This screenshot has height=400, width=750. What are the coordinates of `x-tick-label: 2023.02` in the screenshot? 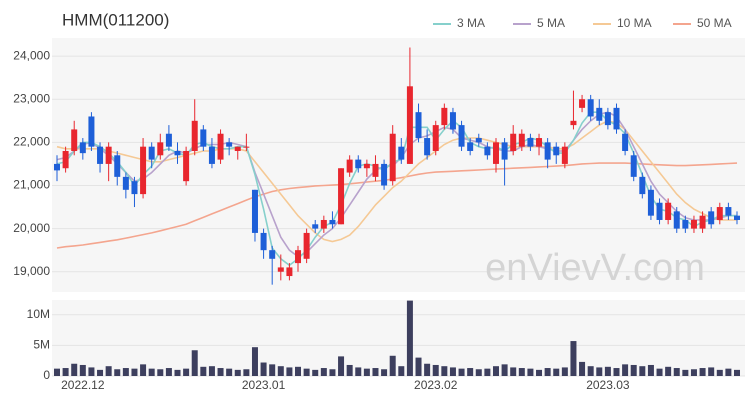 It's located at (436, 385).